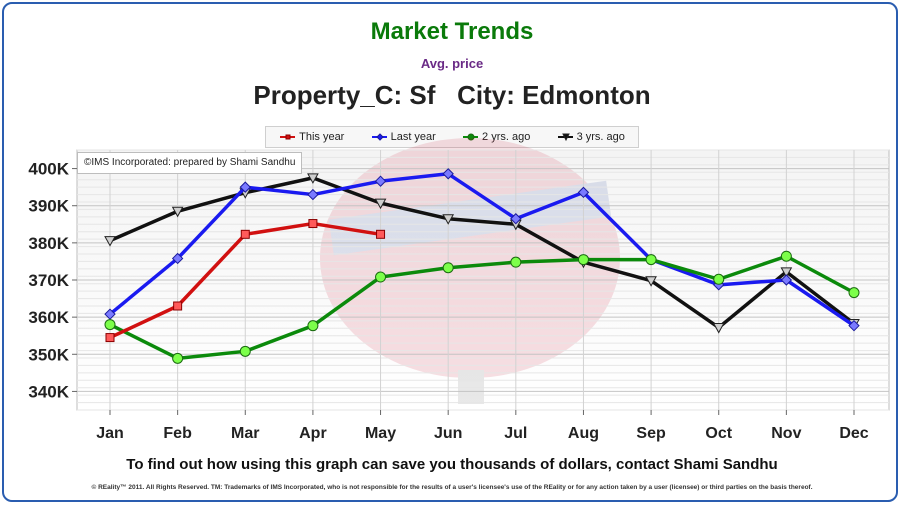 This screenshot has height=508, width=904. I want to click on legend-entry: Last year, so click(403, 137).